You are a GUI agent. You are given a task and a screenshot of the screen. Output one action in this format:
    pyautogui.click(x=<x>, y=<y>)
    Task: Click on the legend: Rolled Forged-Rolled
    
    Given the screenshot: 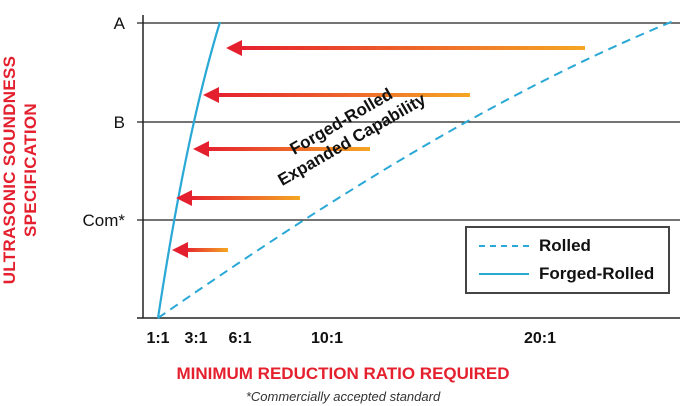 What is the action you would take?
    pyautogui.click(x=567, y=260)
    